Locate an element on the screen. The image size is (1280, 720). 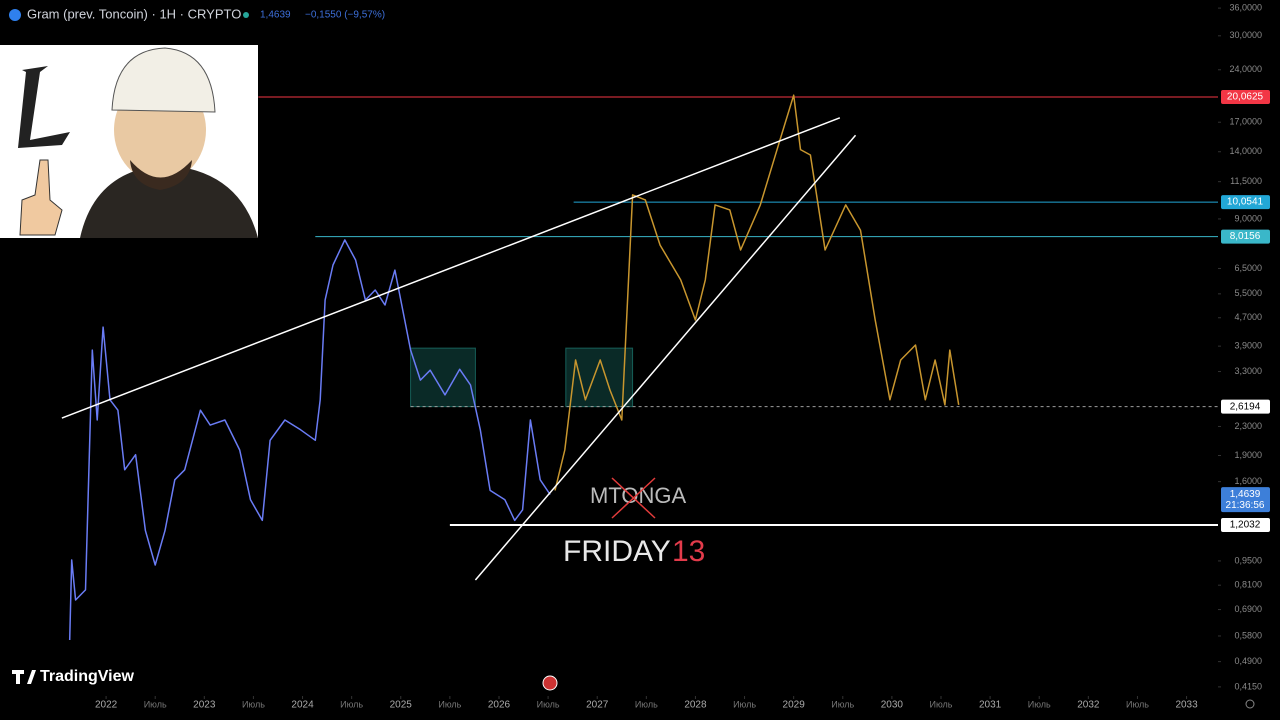
y-tick-label: 2,3000 is located at coordinates (1248, 426).